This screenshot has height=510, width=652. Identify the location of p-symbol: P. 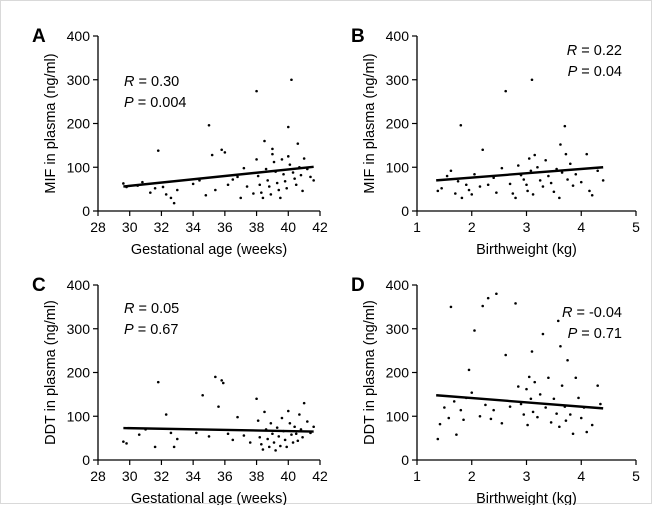
(129, 103).